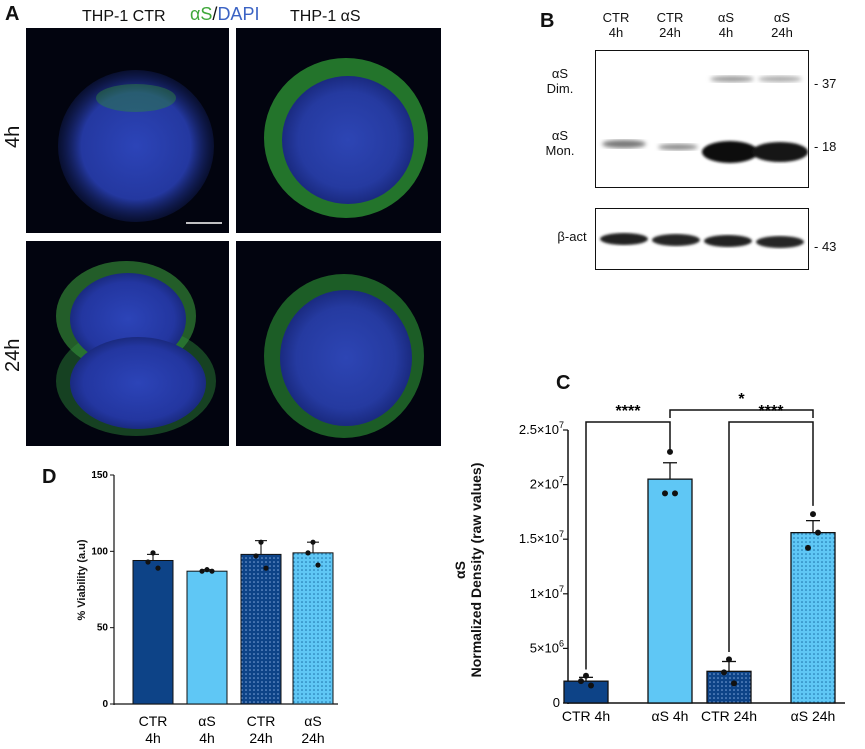 The image size is (865, 749). Describe the element at coordinates (127, 130) in the screenshot. I see `micrograph-ctr-4h` at that location.